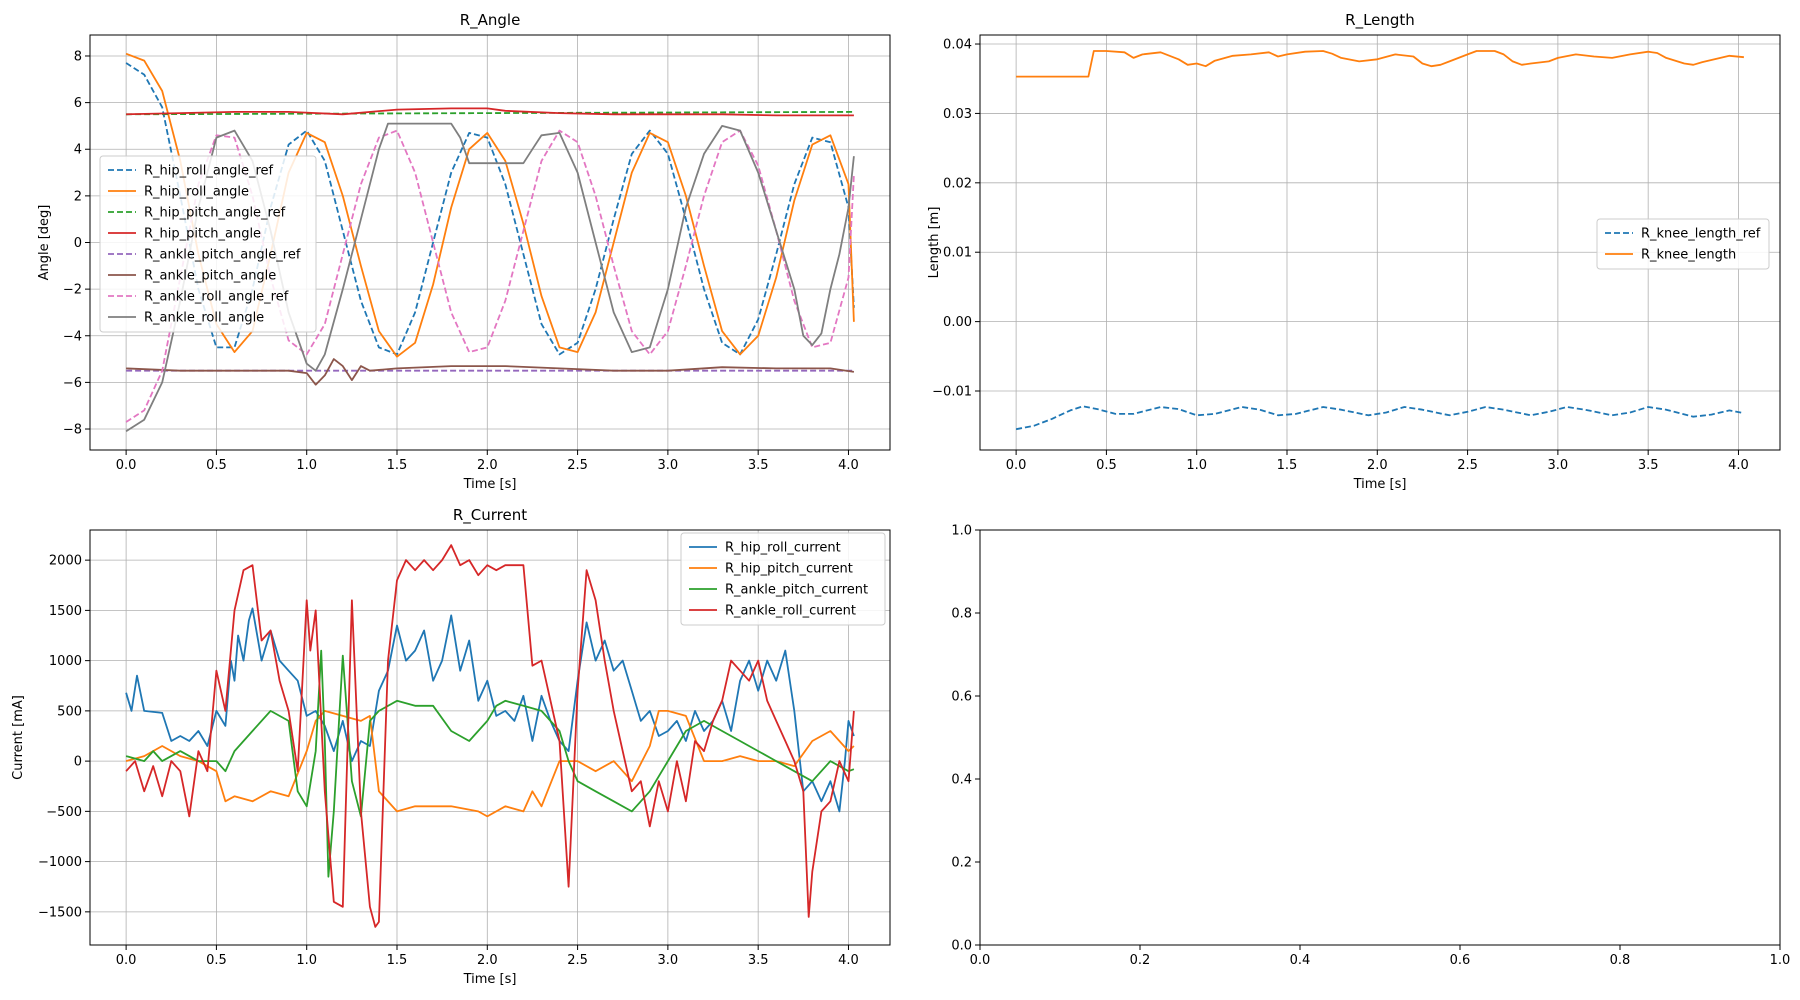 This screenshot has width=1800, height=1000. Describe the element at coordinates (78, 103) in the screenshot. I see `y-tick-label: 6` at that location.